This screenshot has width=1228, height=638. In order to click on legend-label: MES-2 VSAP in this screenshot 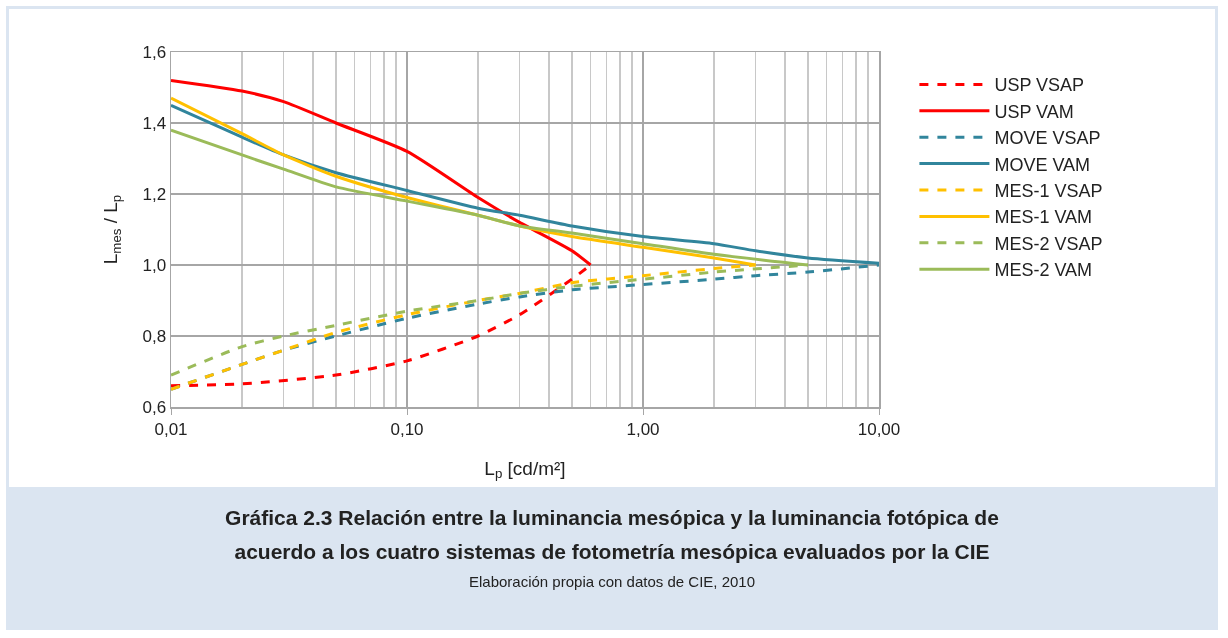, I will do `click(1048, 243)`.